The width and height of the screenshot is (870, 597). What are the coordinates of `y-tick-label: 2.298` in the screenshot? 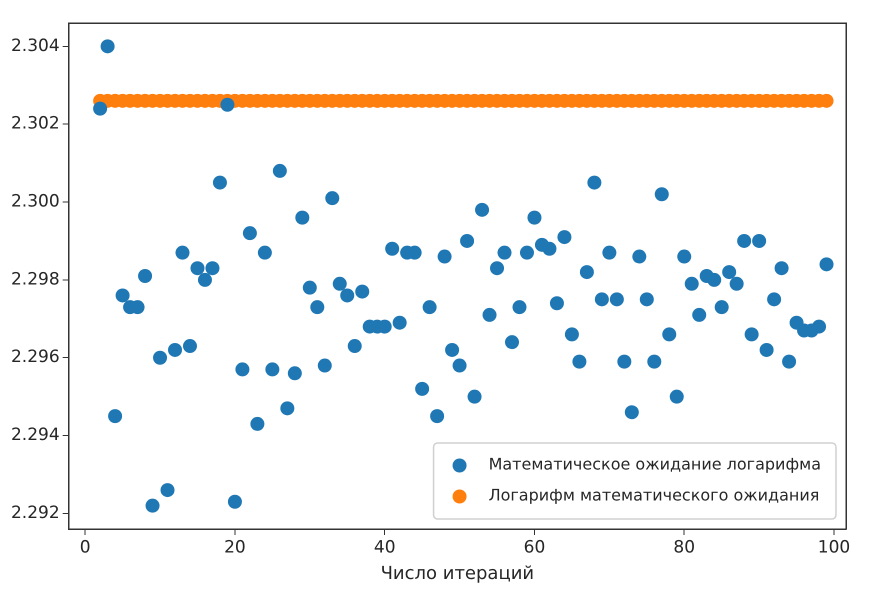 It's located at (35, 279).